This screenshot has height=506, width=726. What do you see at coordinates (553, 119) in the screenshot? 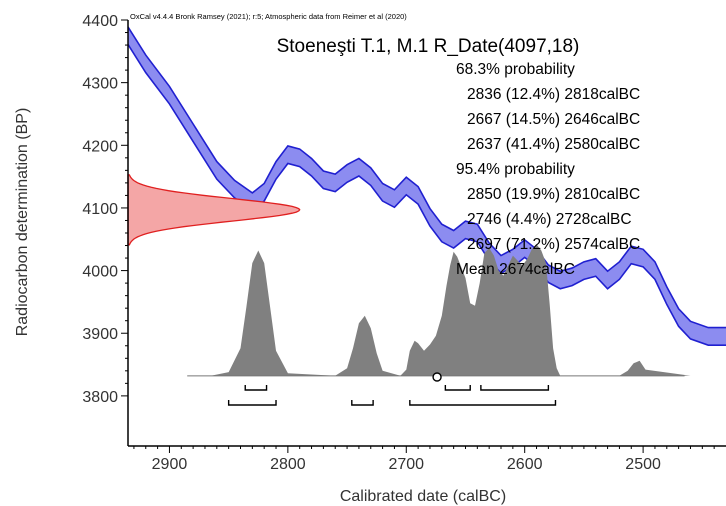
I see `summary-line: 2667 (14.5%) 2646calBC` at bounding box center [553, 119].